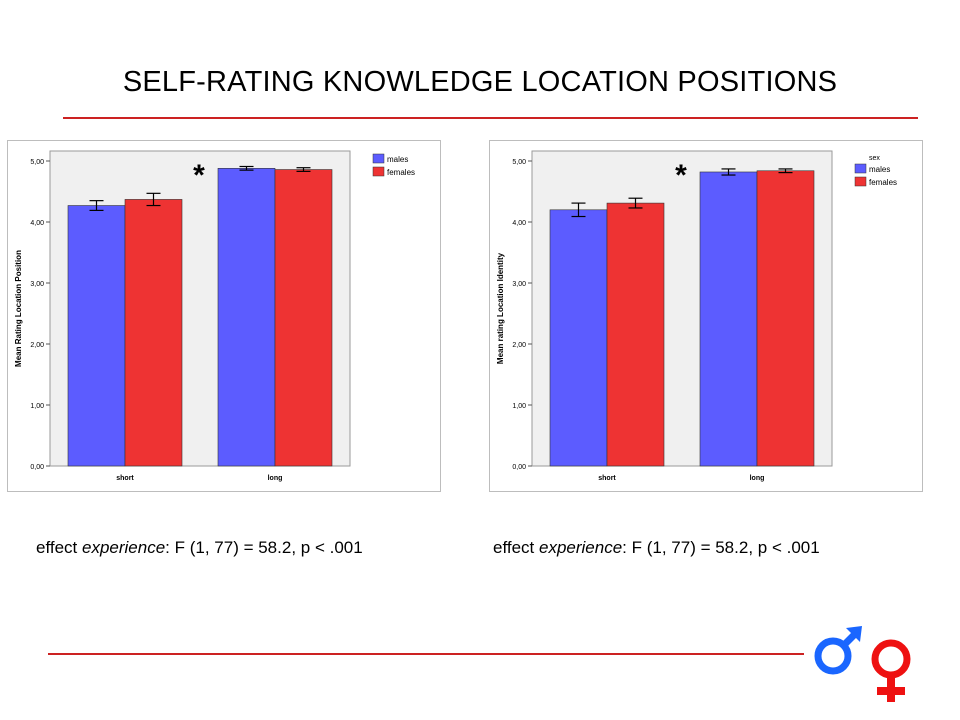 The width and height of the screenshot is (960, 720). Describe the element at coordinates (18, 308) in the screenshot. I see `y-axis-label: Mean Rating Location Position` at that location.